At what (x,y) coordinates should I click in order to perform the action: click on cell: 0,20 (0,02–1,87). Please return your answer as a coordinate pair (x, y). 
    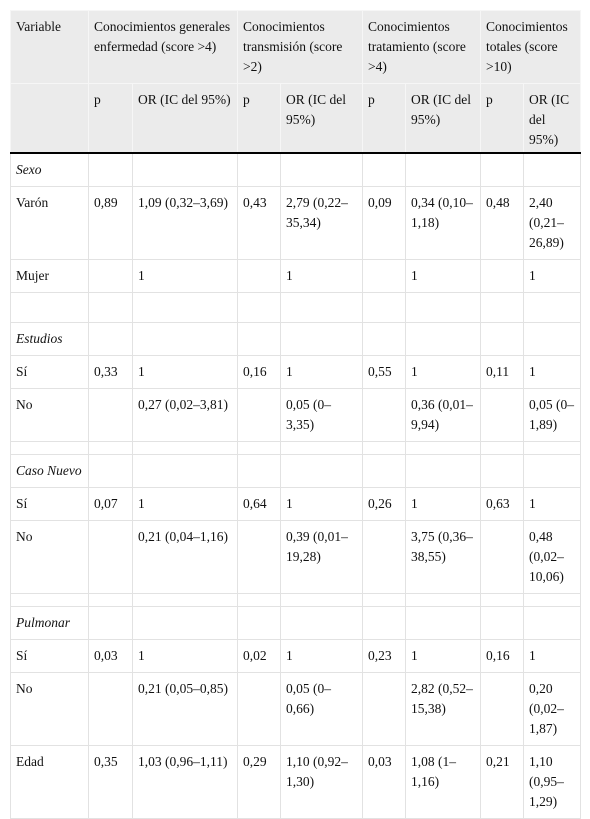
    Looking at the image, I should click on (552, 709).